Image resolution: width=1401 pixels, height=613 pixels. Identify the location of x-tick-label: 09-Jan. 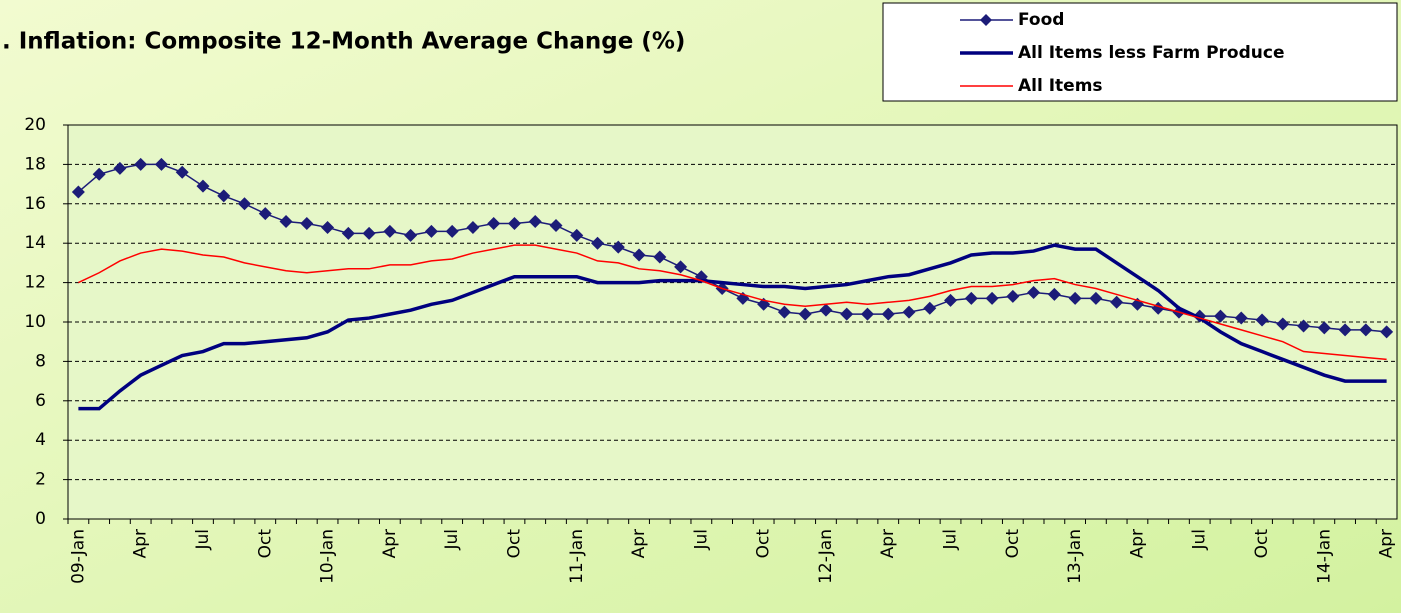
(78, 556).